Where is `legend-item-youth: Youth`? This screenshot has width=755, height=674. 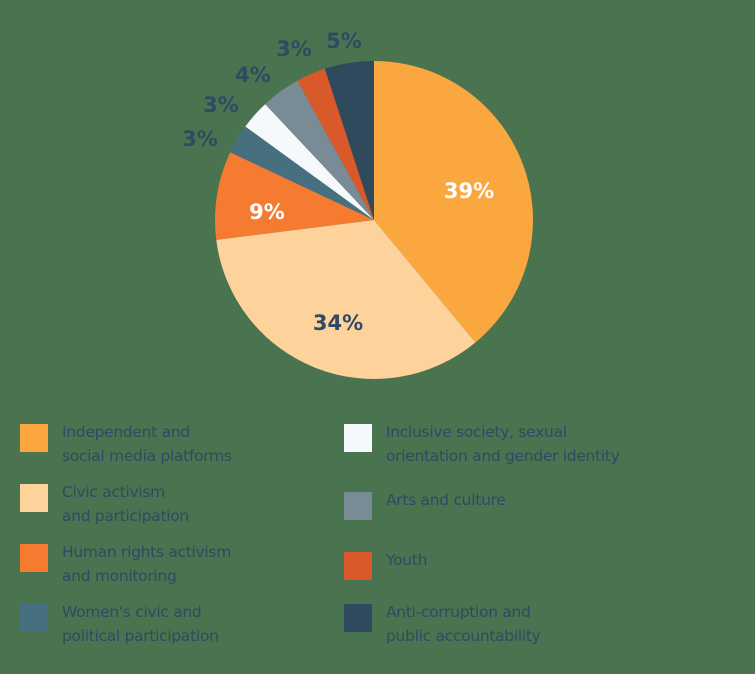 legend-item-youth: Youth is located at coordinates (385, 564).